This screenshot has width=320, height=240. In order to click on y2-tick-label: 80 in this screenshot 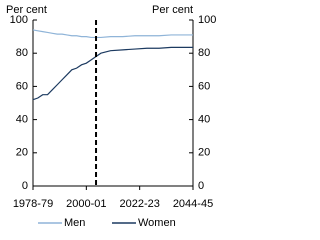, I will do `click(204, 53)`.